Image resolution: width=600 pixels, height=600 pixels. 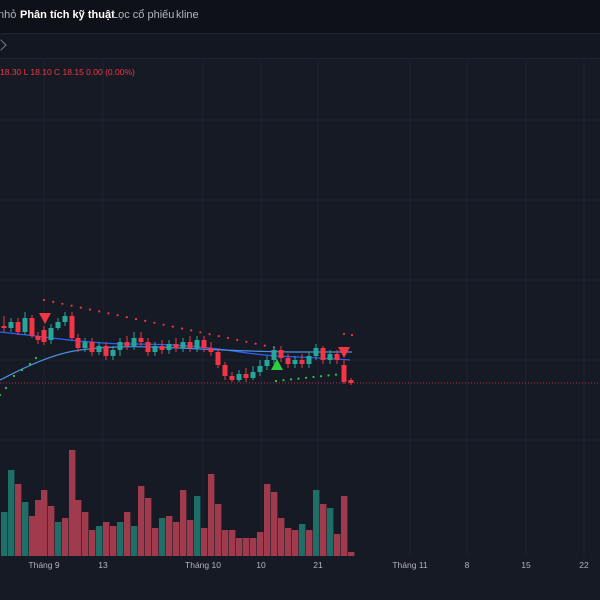 I want to click on tab-technical-analysis: Phân tích kỹ thuật, so click(x=67, y=15).